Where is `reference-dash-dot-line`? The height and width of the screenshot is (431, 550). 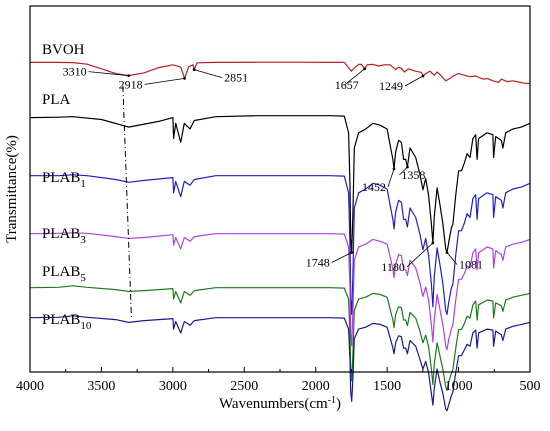 reference-dash-dot-line is located at coordinates (127, 202).